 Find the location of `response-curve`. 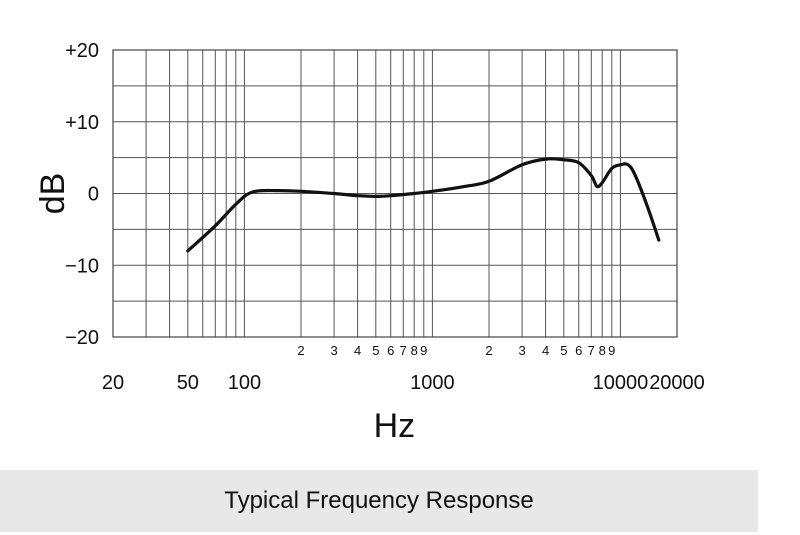

response-curve is located at coordinates (423, 205).